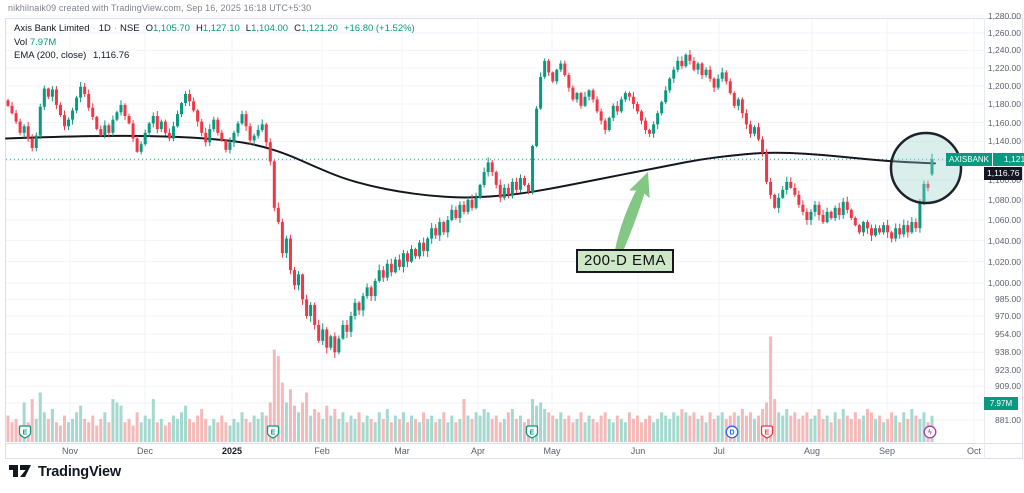  What do you see at coordinates (1004, 122) in the screenshot?
I see `price-tick-label: 1,160.00` at bounding box center [1004, 122].